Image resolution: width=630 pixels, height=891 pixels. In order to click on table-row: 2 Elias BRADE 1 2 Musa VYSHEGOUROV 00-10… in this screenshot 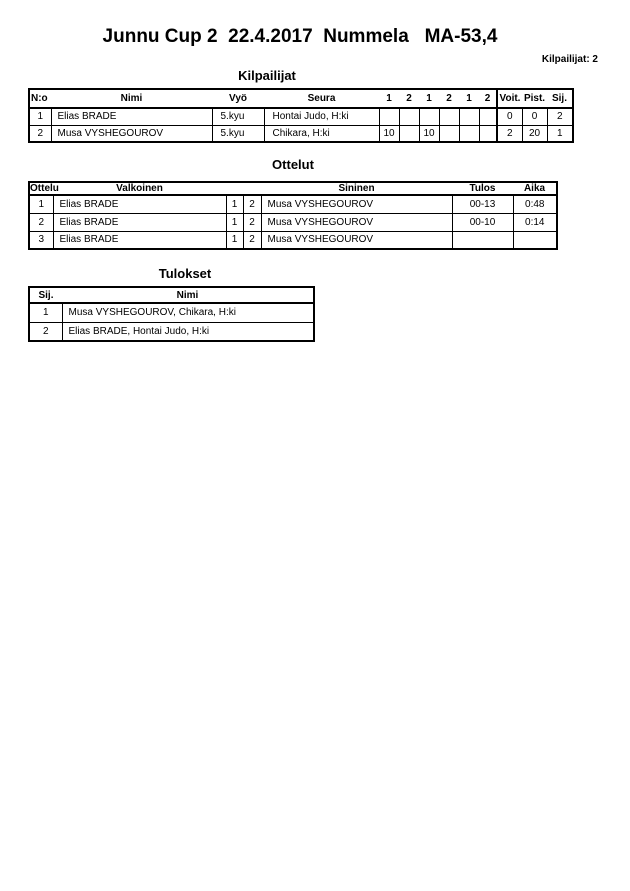, I will do `click(293, 222)`.